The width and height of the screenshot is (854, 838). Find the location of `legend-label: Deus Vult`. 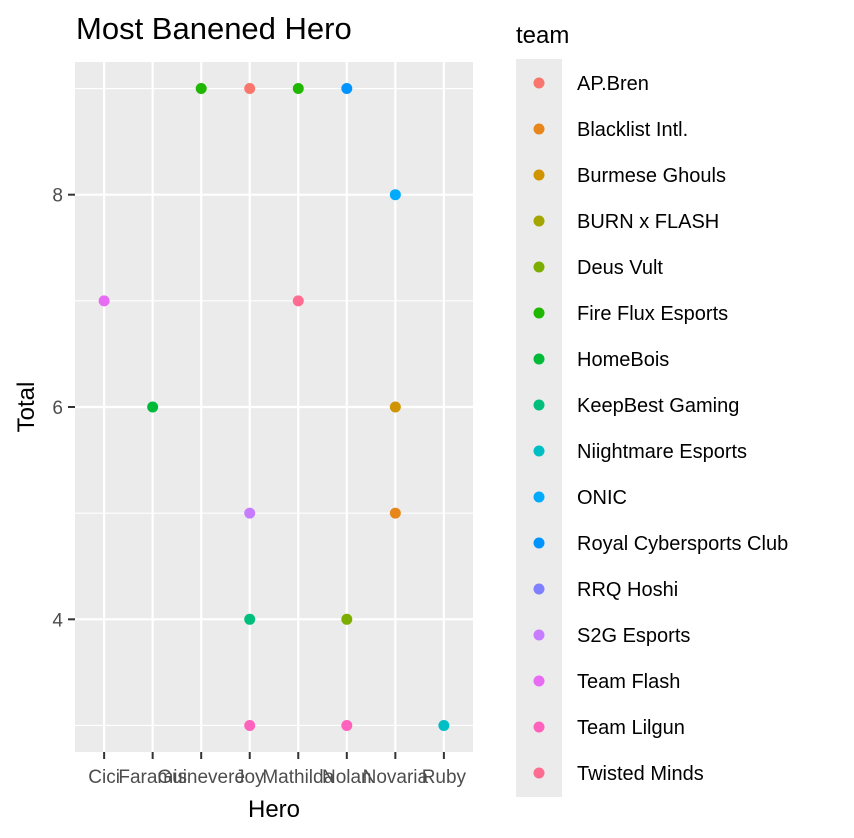

legend-label: Deus Vult is located at coordinates (620, 268).